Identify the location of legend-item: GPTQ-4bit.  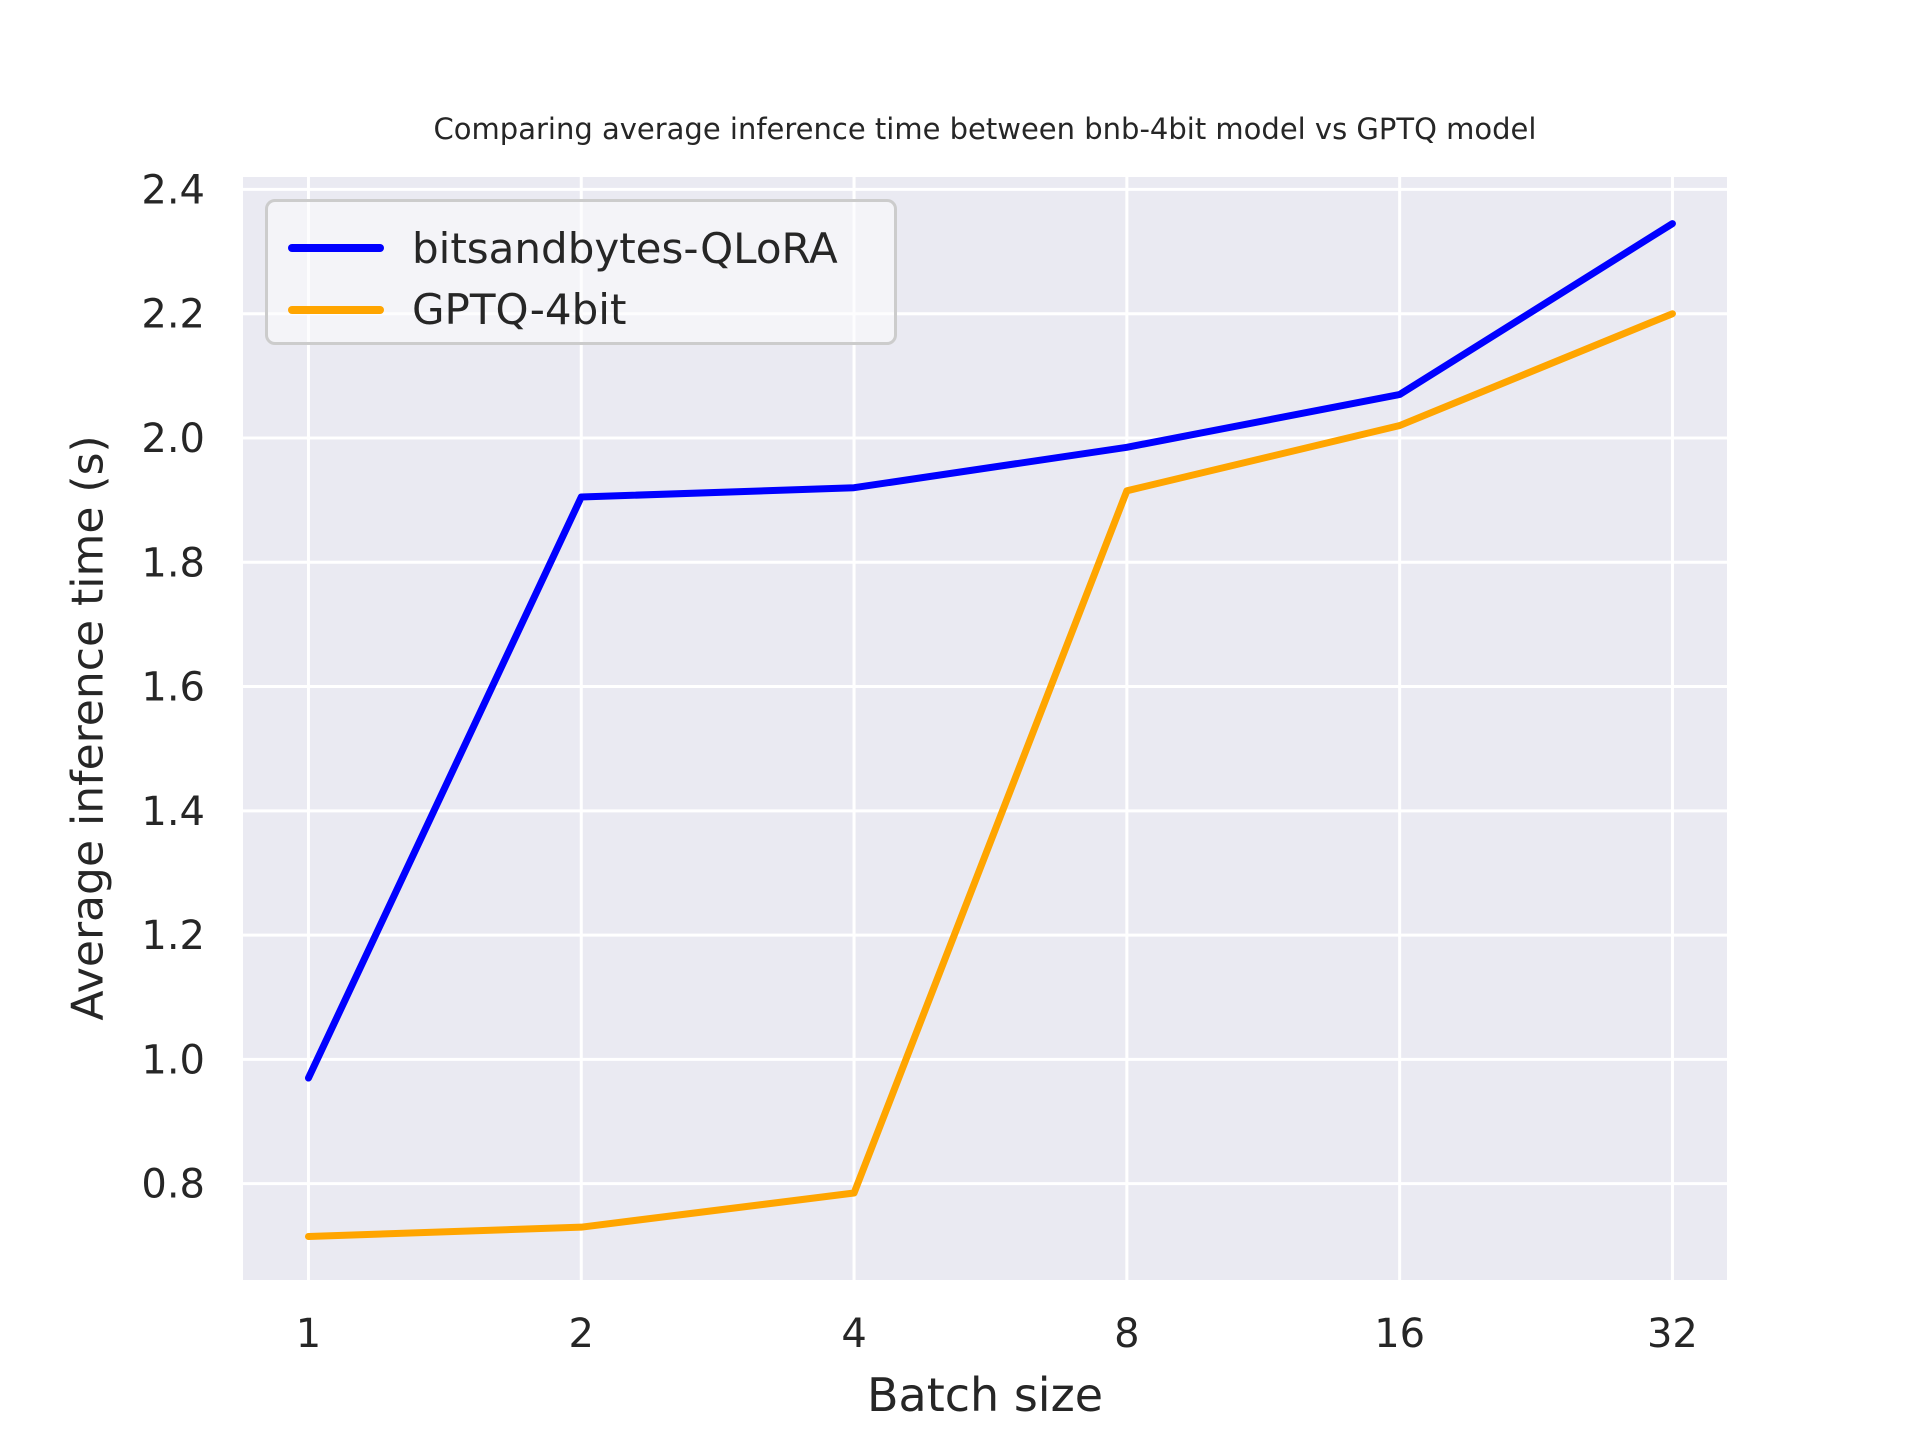
(591, 310).